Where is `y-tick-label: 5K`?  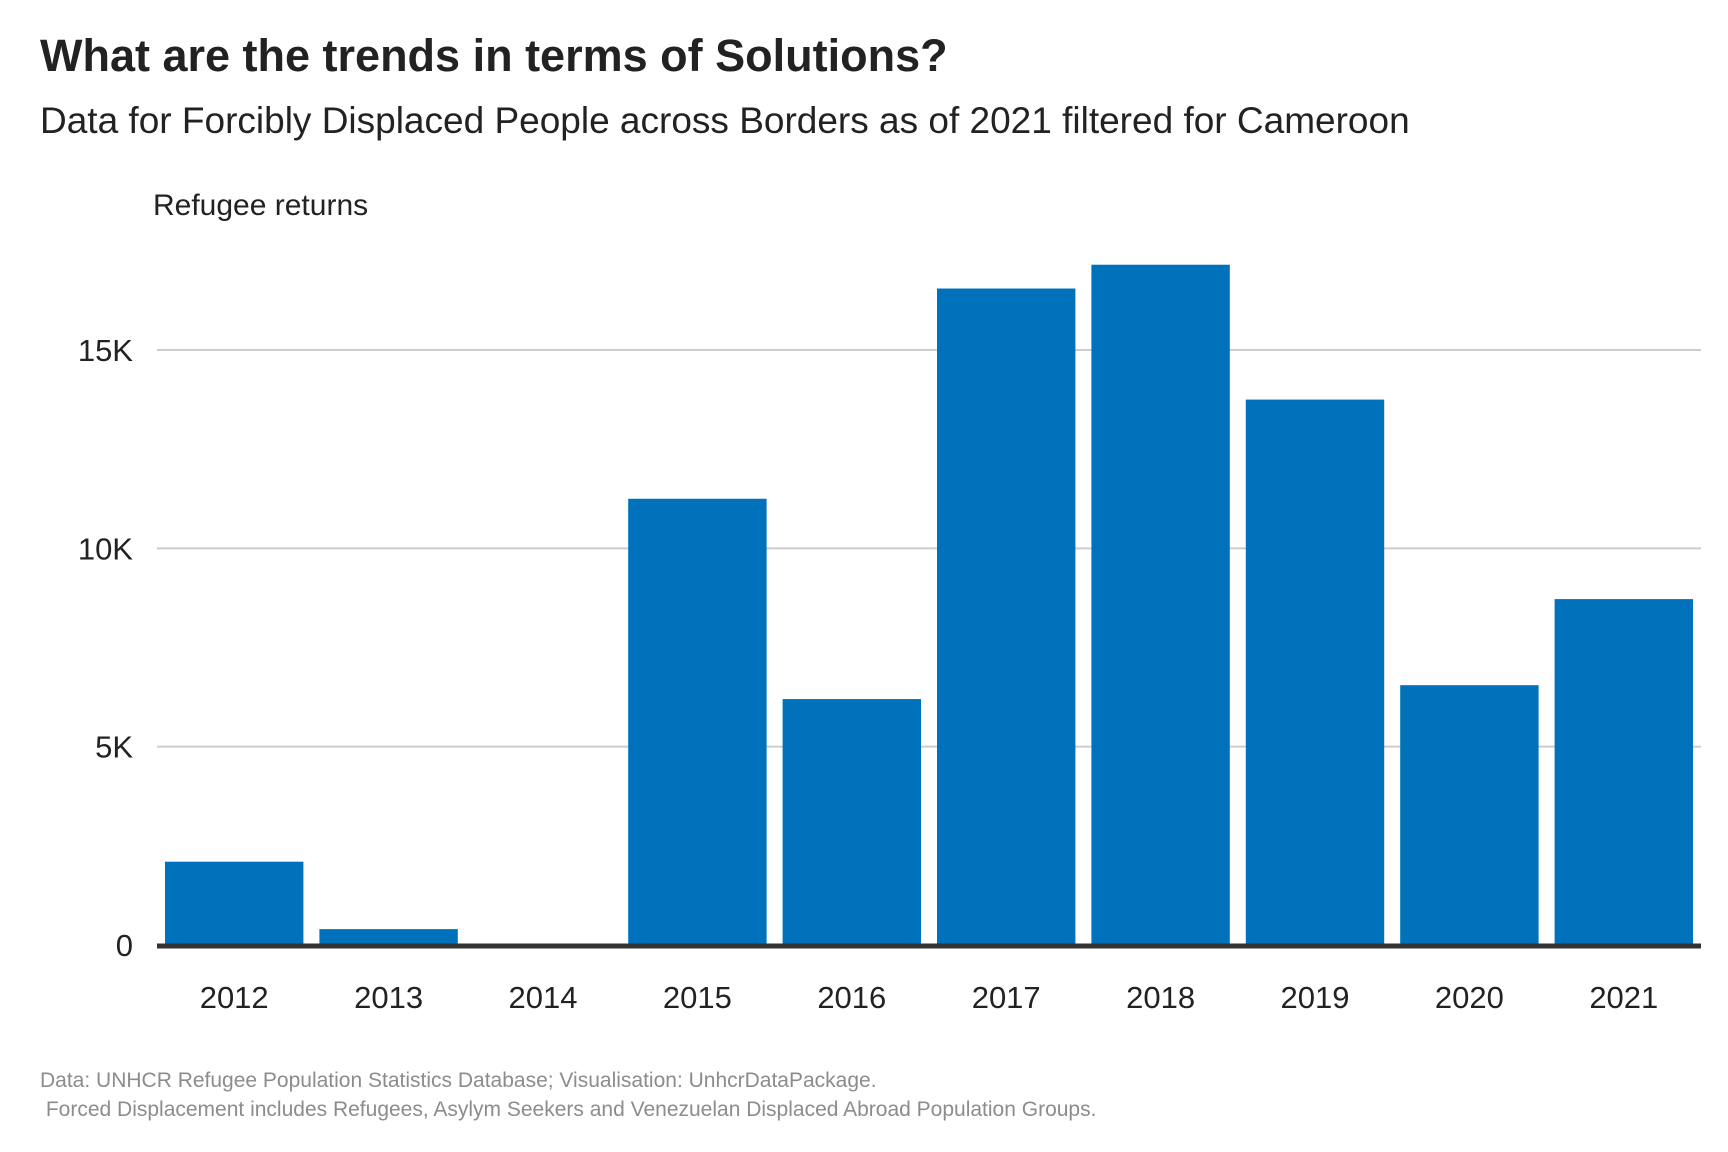 y-tick-label: 5K is located at coordinates (114, 747).